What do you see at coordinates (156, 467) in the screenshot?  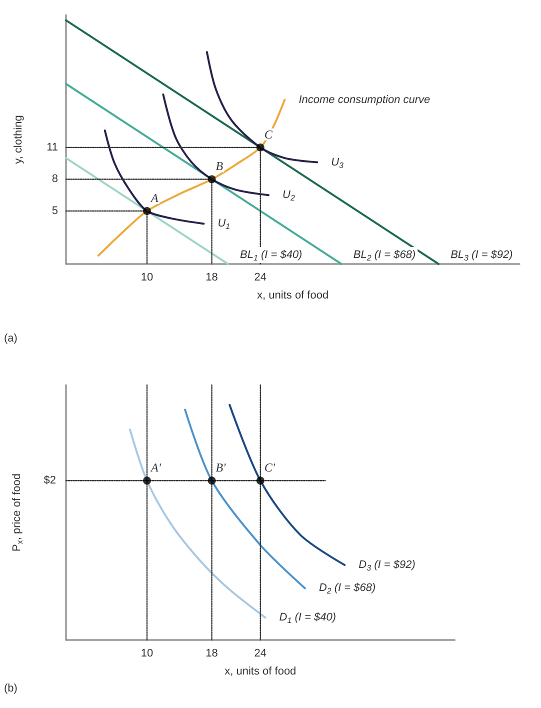 I see `annotation: A'` at bounding box center [156, 467].